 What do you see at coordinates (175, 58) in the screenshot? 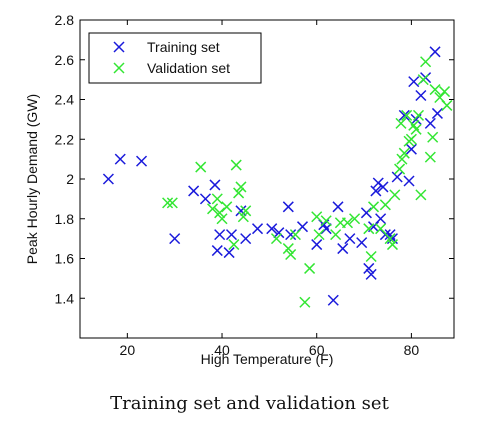
I see `legend: Training set Validation set` at bounding box center [175, 58].